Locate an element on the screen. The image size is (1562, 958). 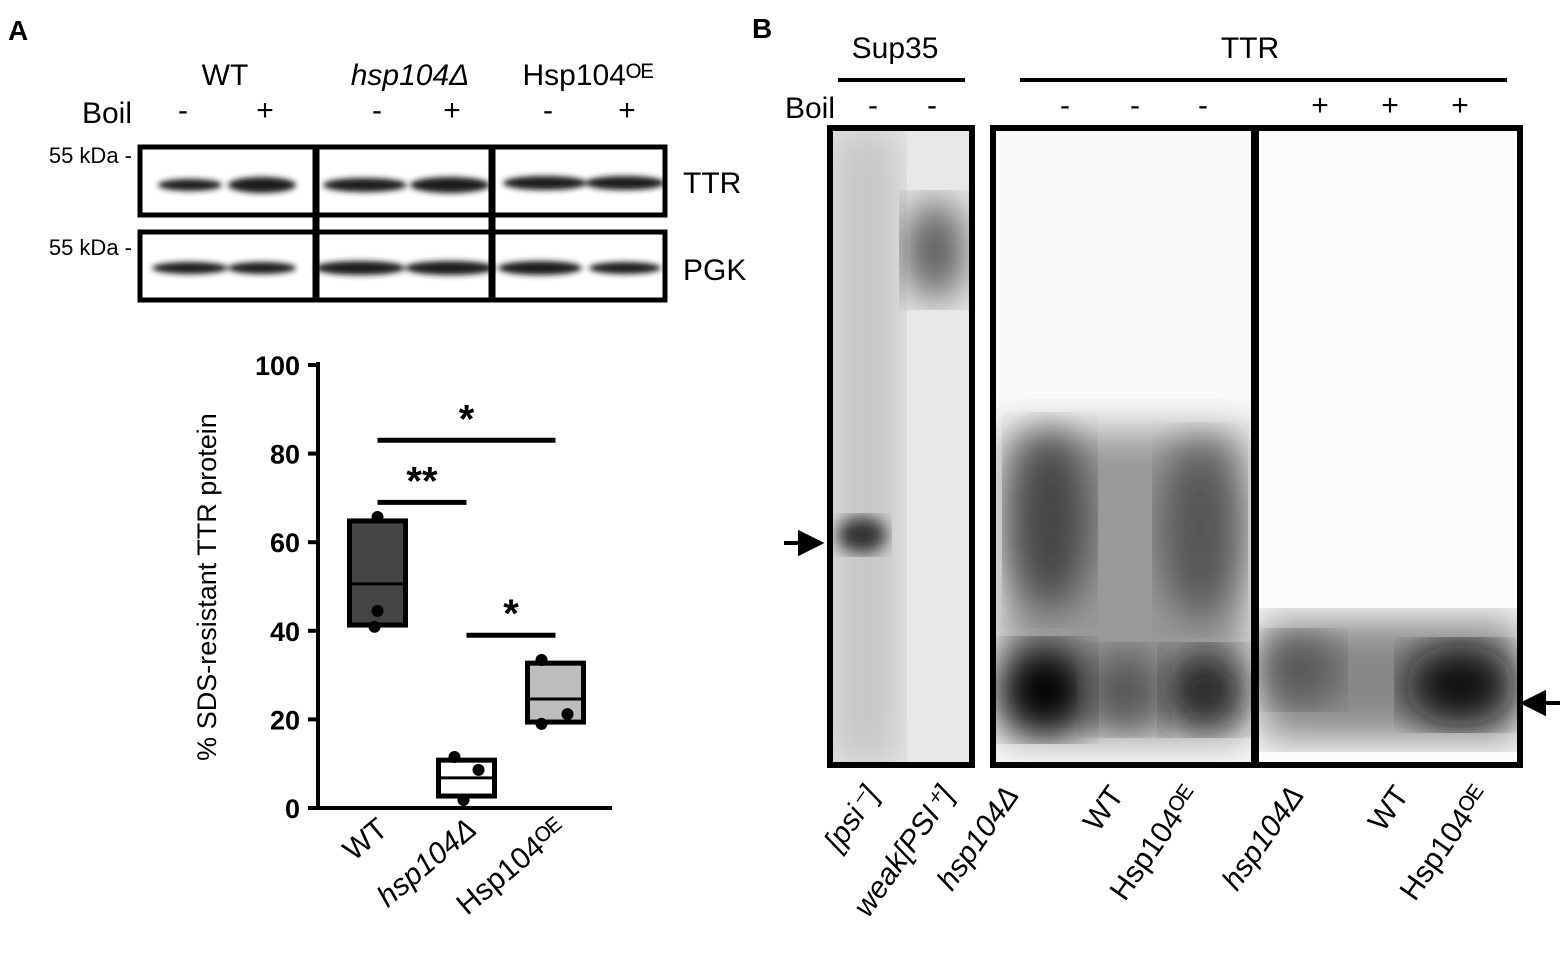
panel-label: B is located at coordinates (762, 28).